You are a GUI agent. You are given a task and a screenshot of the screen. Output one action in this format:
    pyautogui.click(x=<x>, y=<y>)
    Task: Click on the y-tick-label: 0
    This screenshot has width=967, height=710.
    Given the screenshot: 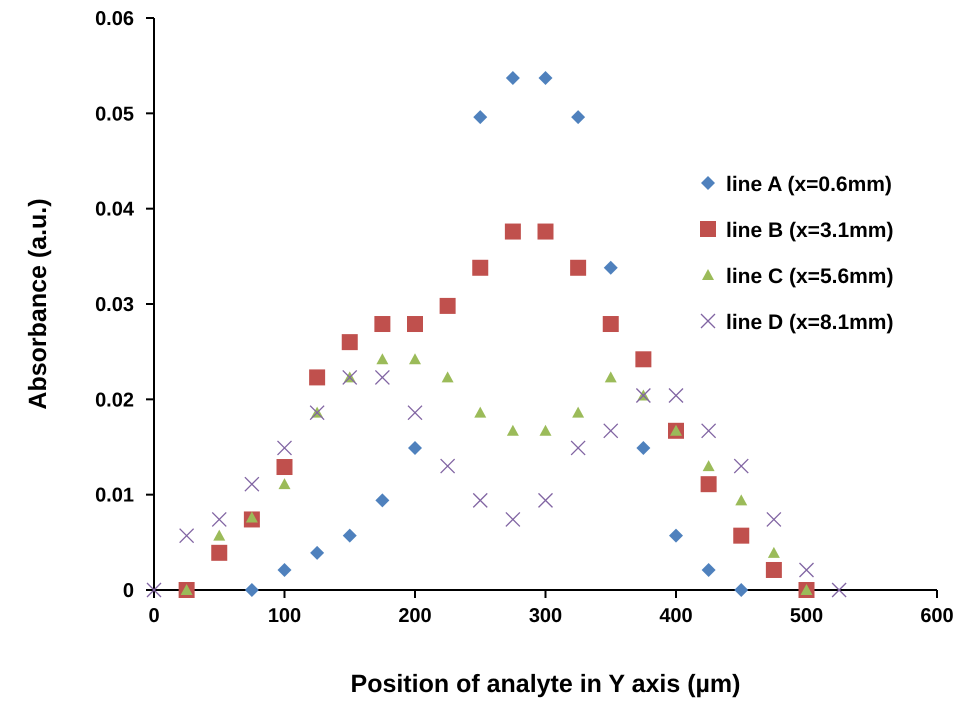 What is the action you would take?
    pyautogui.click(x=128, y=591)
    